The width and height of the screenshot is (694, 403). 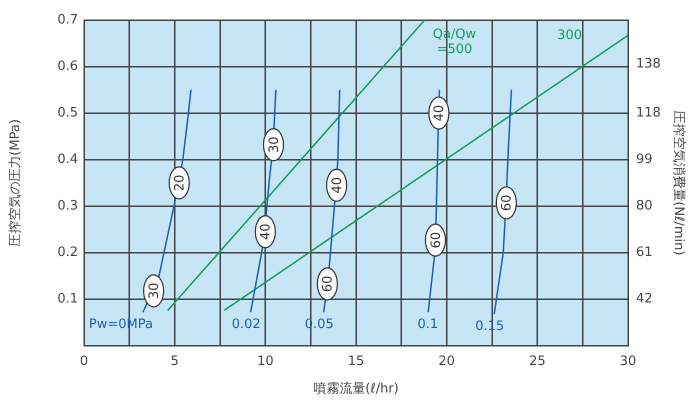 What do you see at coordinates (67, 20) in the screenshot?
I see `y-tick-label: 0.7` at bounding box center [67, 20].